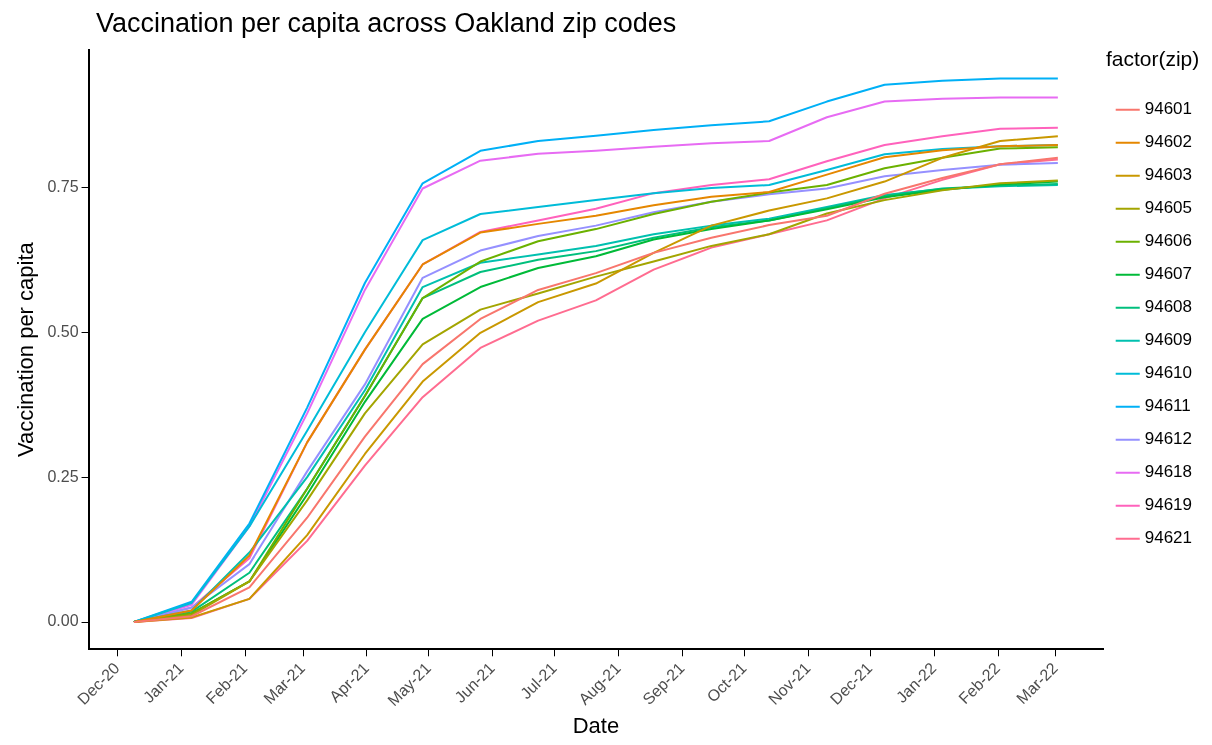 The height and width of the screenshot is (745, 1212). I want to click on legend-label: 94612, so click(1168, 439).